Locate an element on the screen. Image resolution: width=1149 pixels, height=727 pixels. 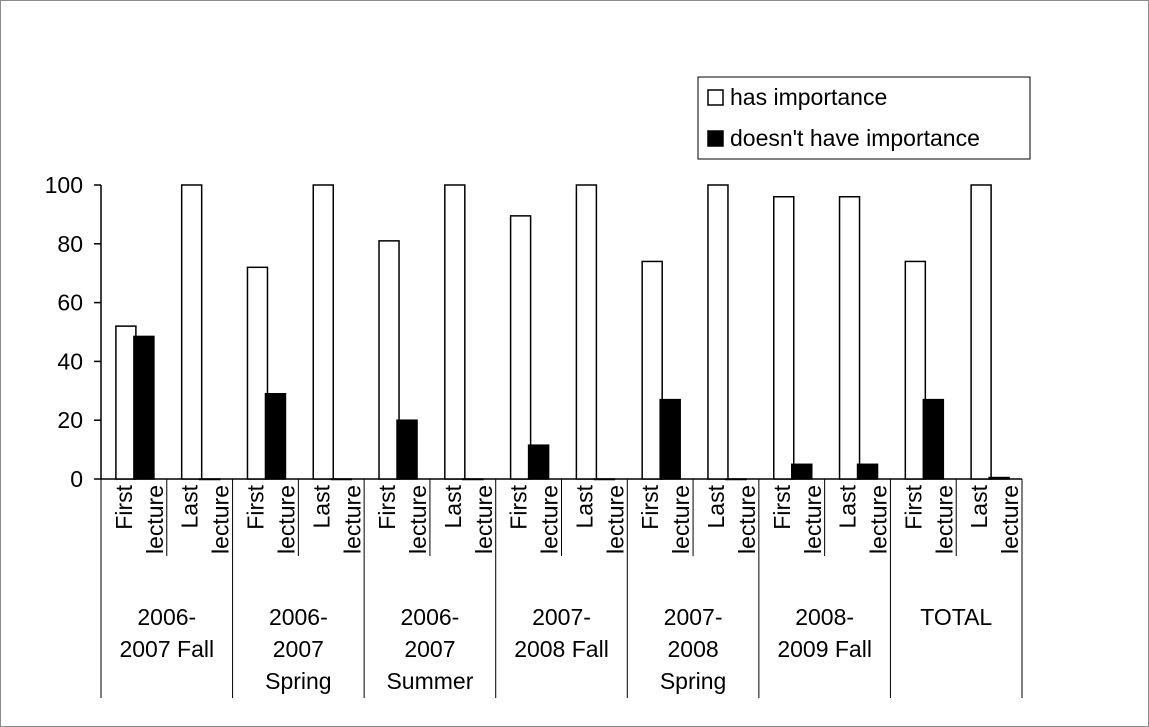
y-tick-label: 80 is located at coordinates (70, 244).